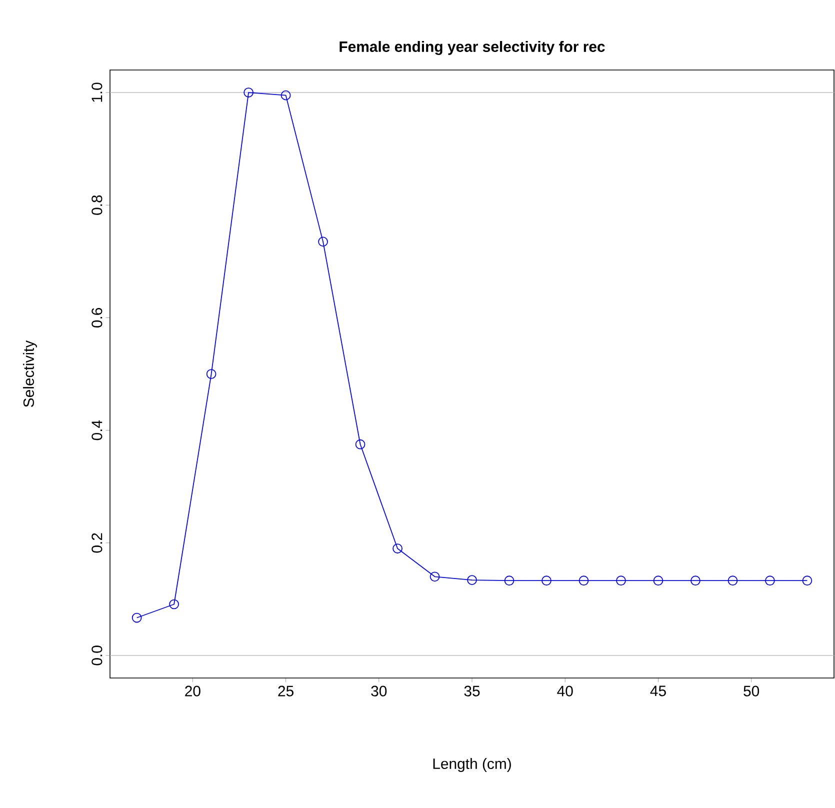 Image resolution: width=835 pixels, height=808 pixels. I want to click on y-tick-label: 0.2, so click(97, 543).